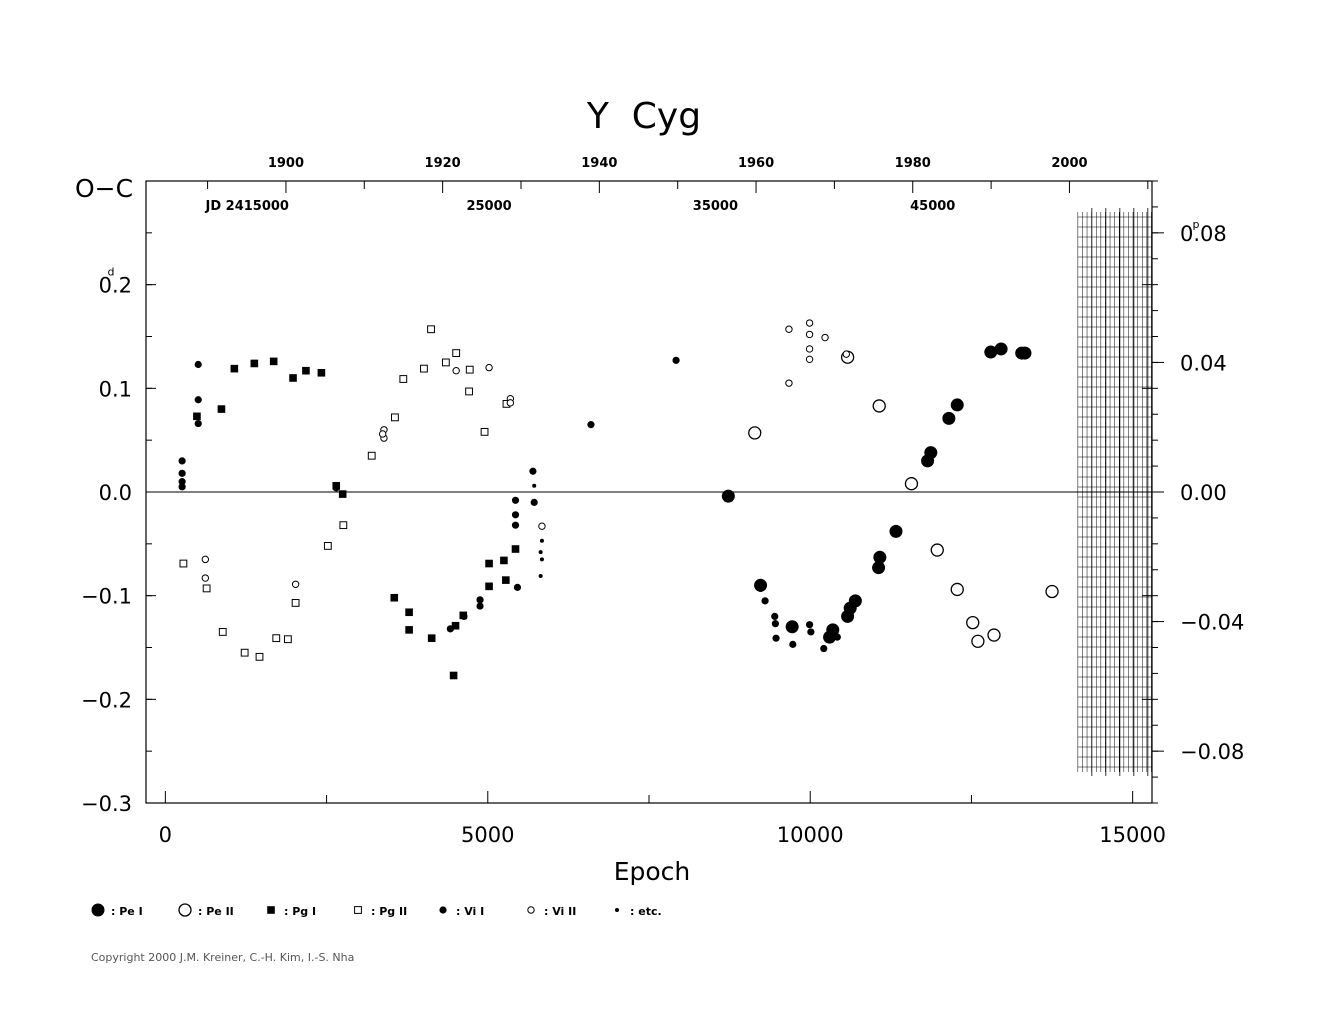 The image size is (1325, 1020). Describe the element at coordinates (617, 910) in the screenshot. I see `legend-symbol-etc` at that location.